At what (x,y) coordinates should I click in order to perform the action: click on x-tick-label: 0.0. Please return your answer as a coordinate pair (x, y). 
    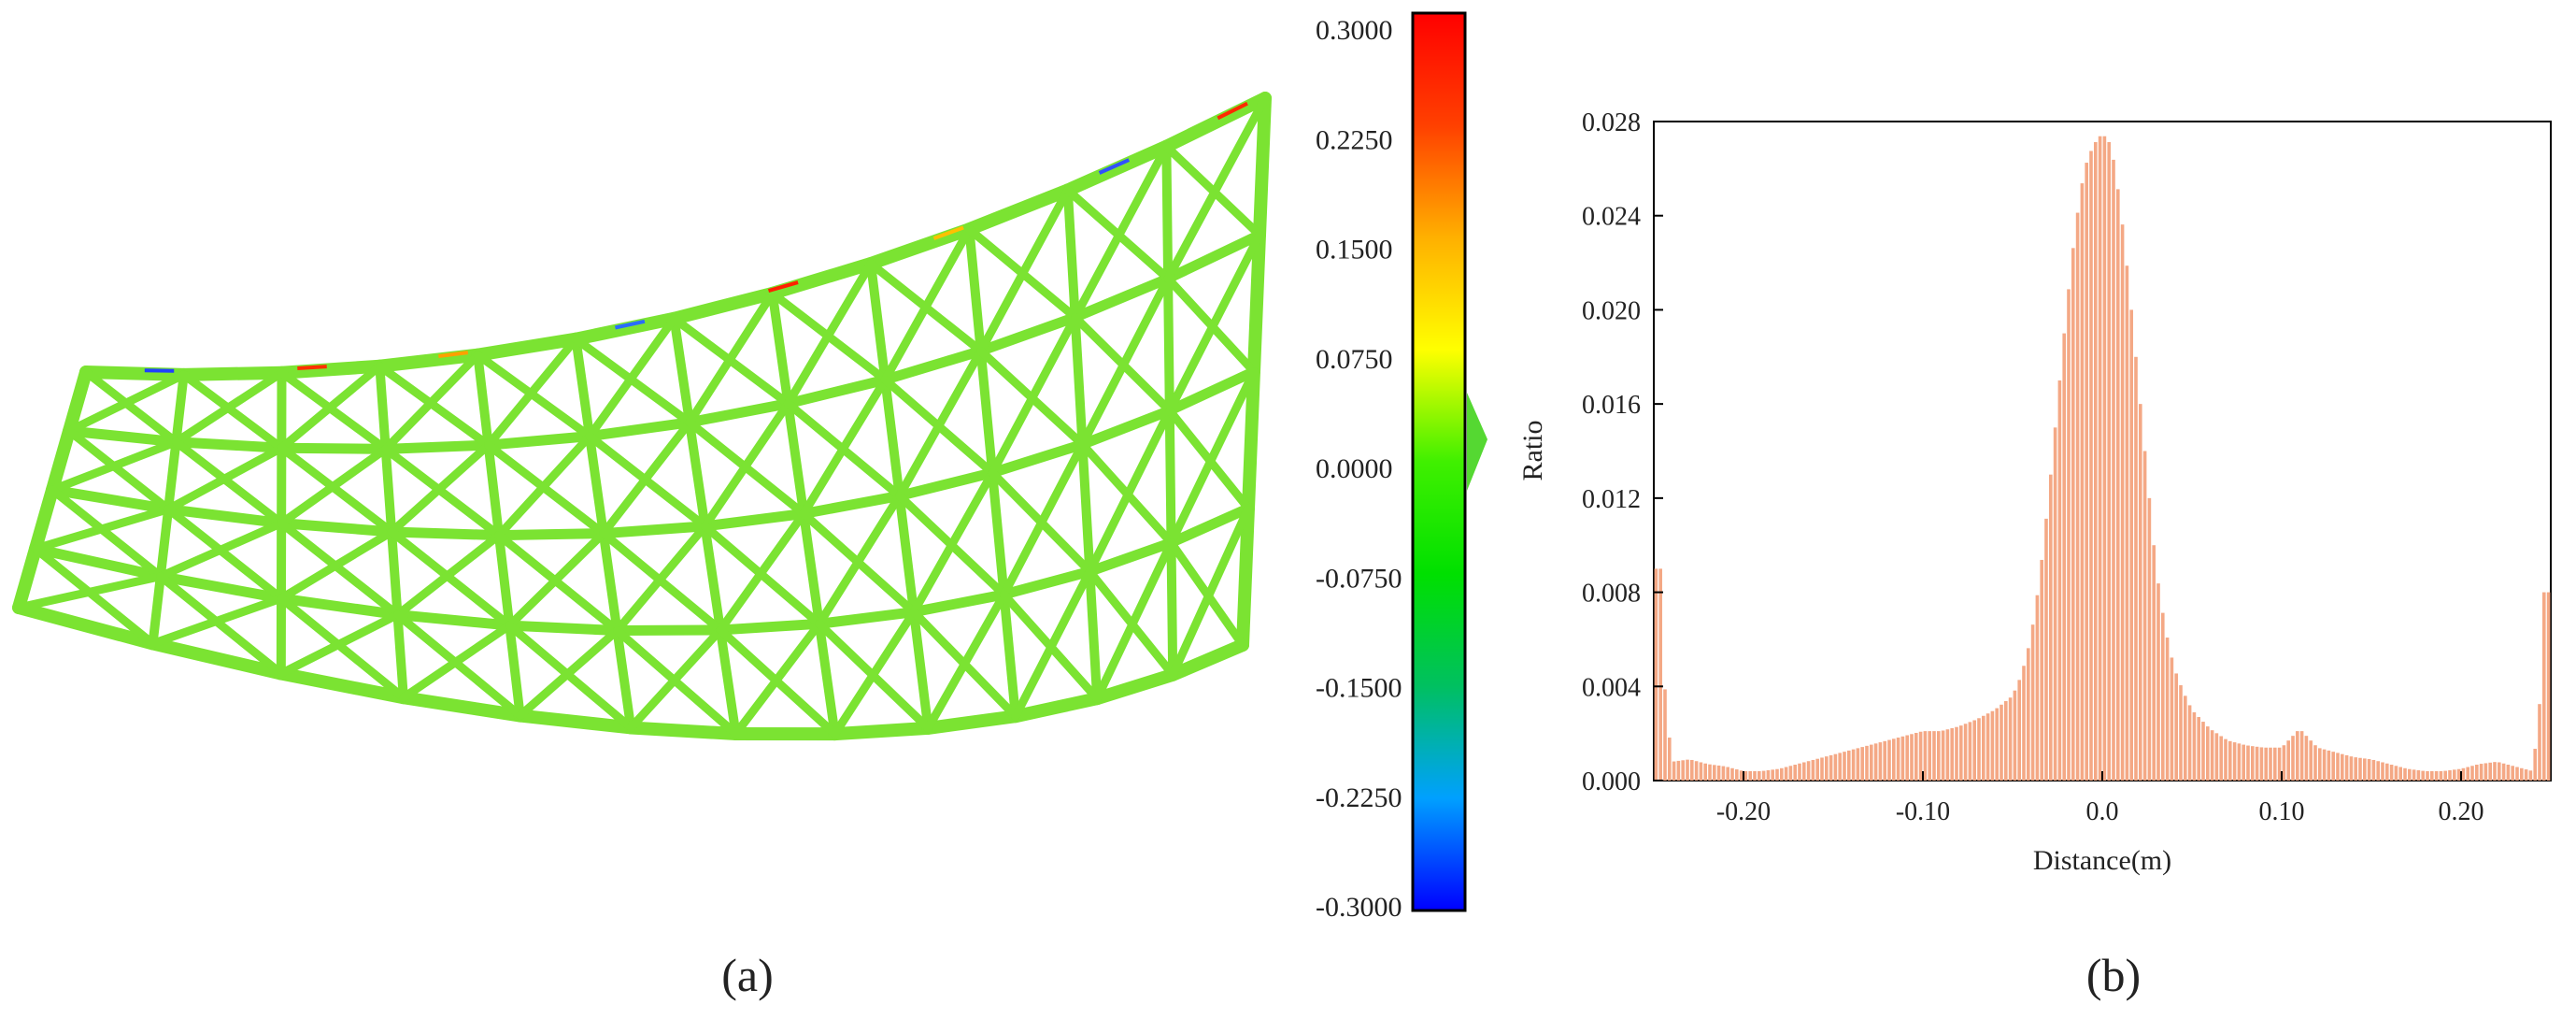
    Looking at the image, I should click on (2102, 811).